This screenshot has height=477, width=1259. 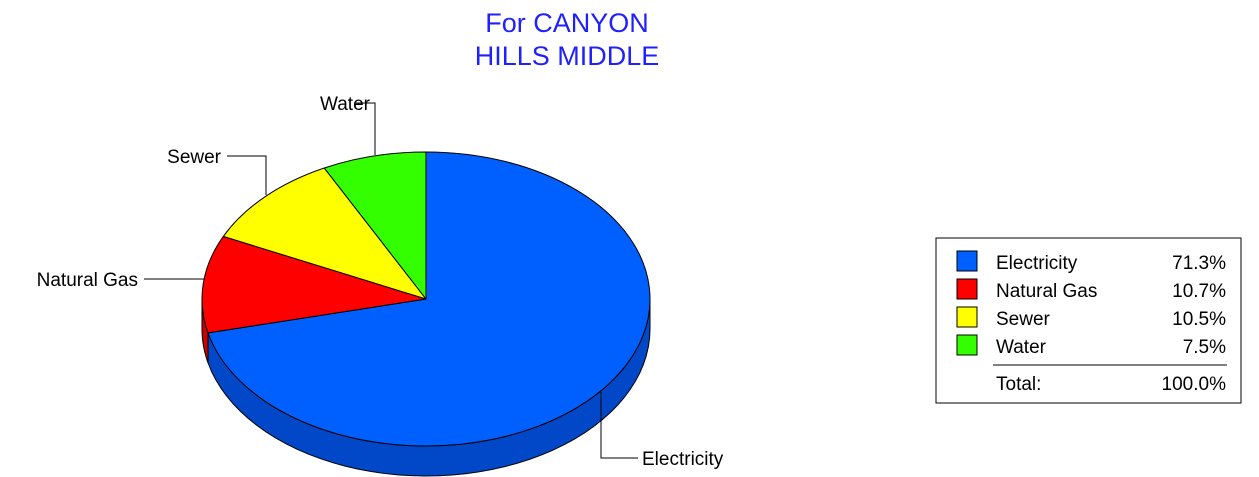 I want to click on pie-slice-natural-gas, so click(x=314, y=284).